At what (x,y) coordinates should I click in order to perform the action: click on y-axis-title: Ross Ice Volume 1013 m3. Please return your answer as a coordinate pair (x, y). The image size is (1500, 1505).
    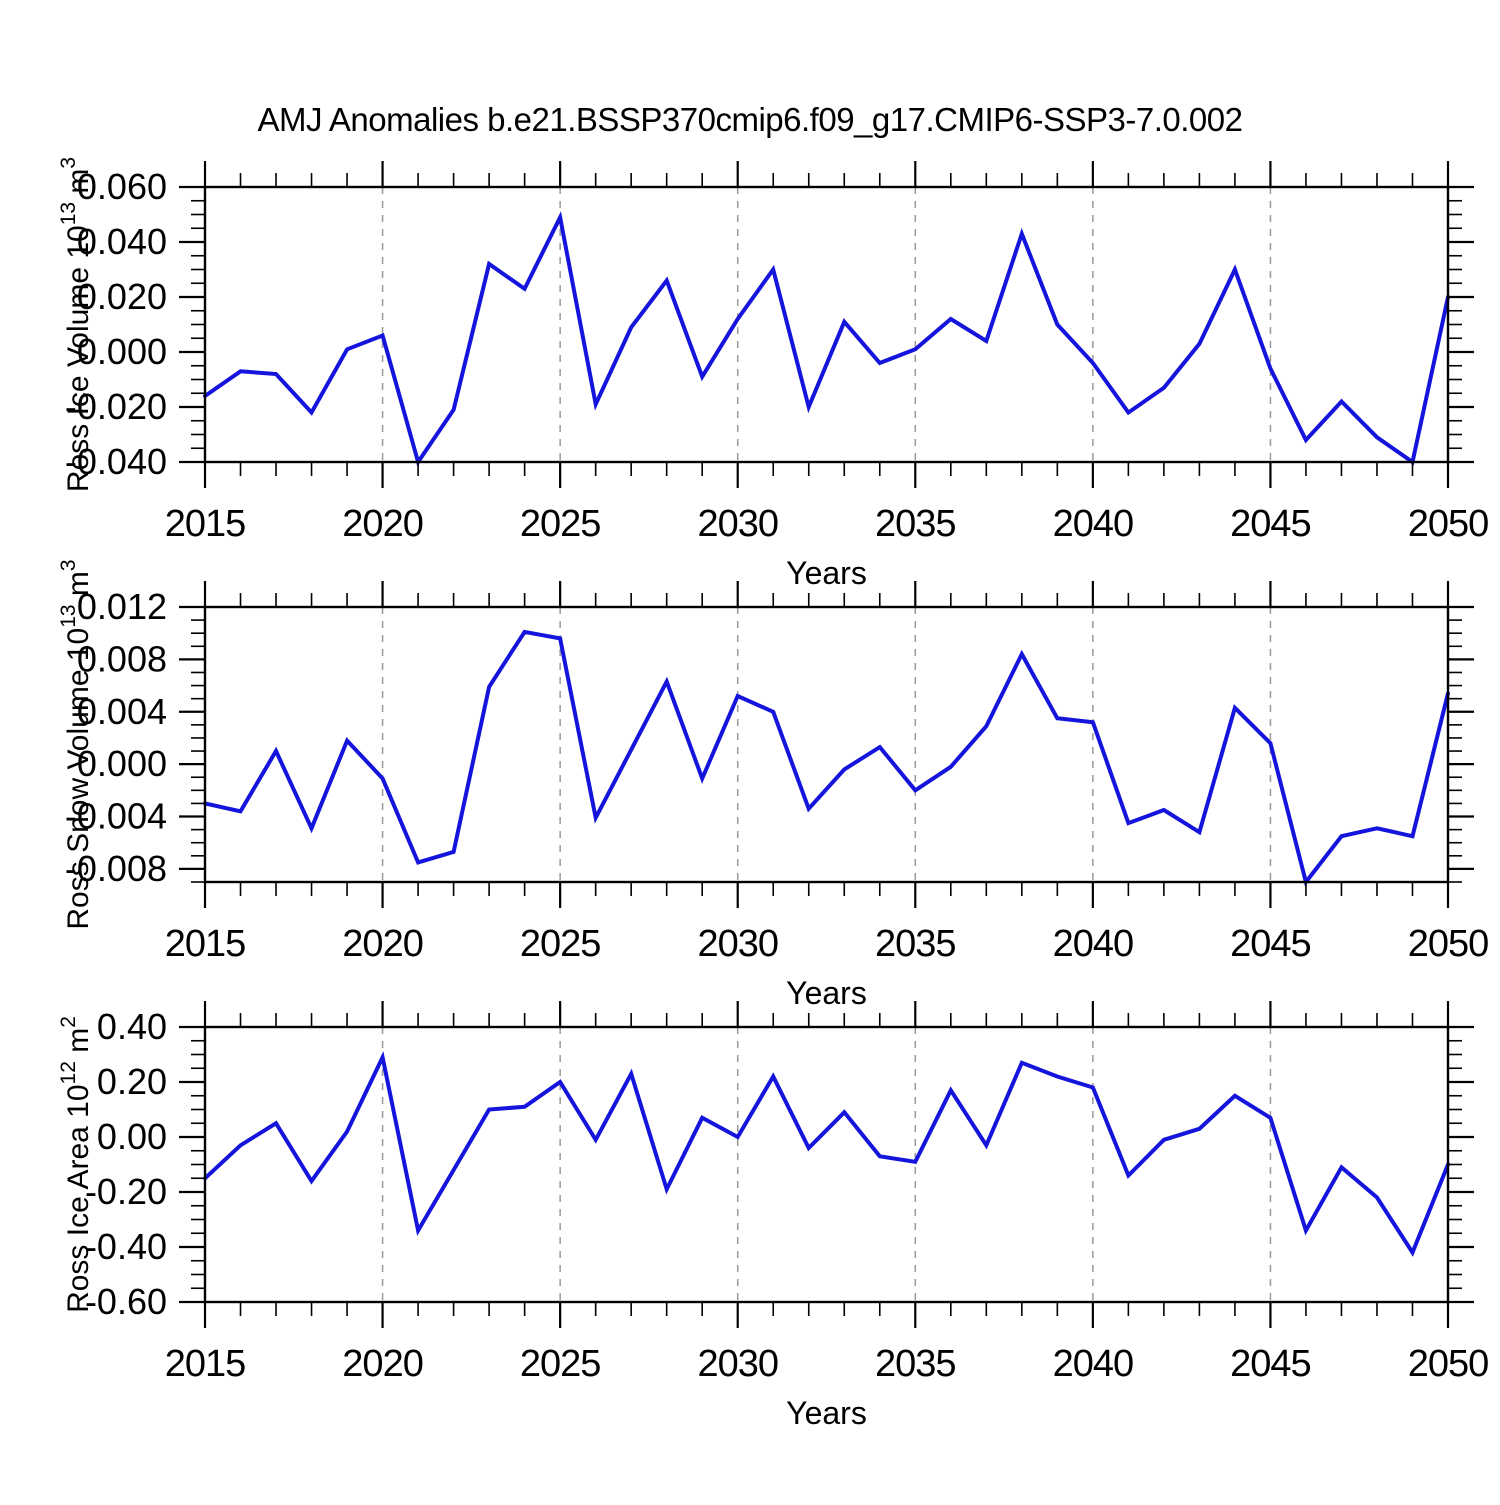
    Looking at the image, I should click on (76, 324).